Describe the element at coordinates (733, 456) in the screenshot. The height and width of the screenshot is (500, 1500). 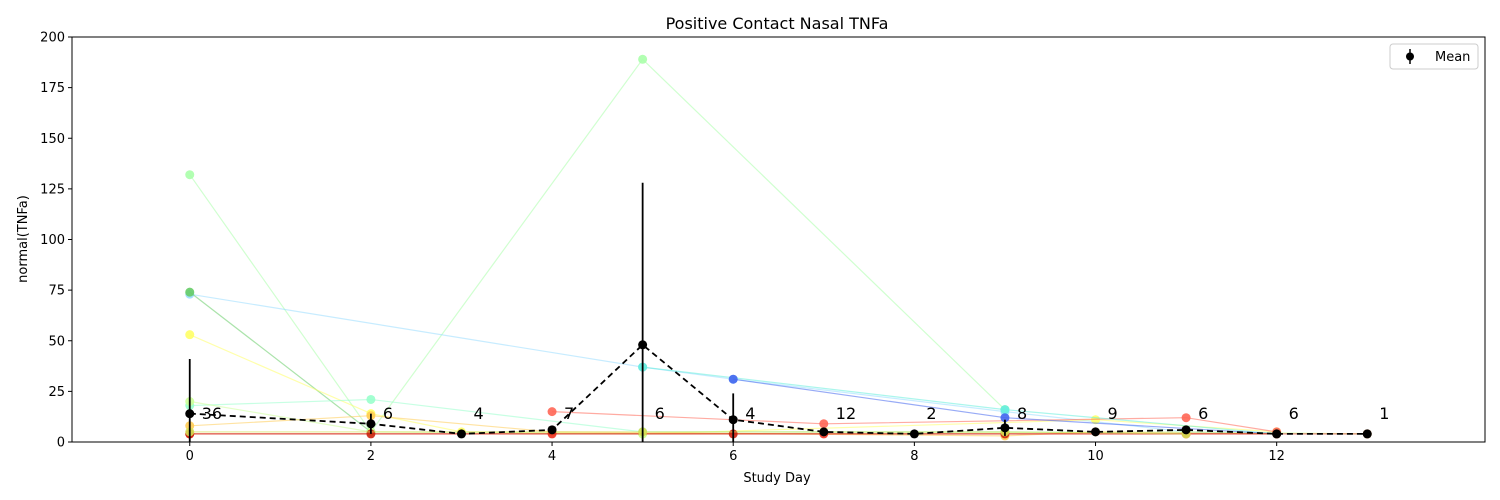
I see `x-tick-label: 6` at that location.